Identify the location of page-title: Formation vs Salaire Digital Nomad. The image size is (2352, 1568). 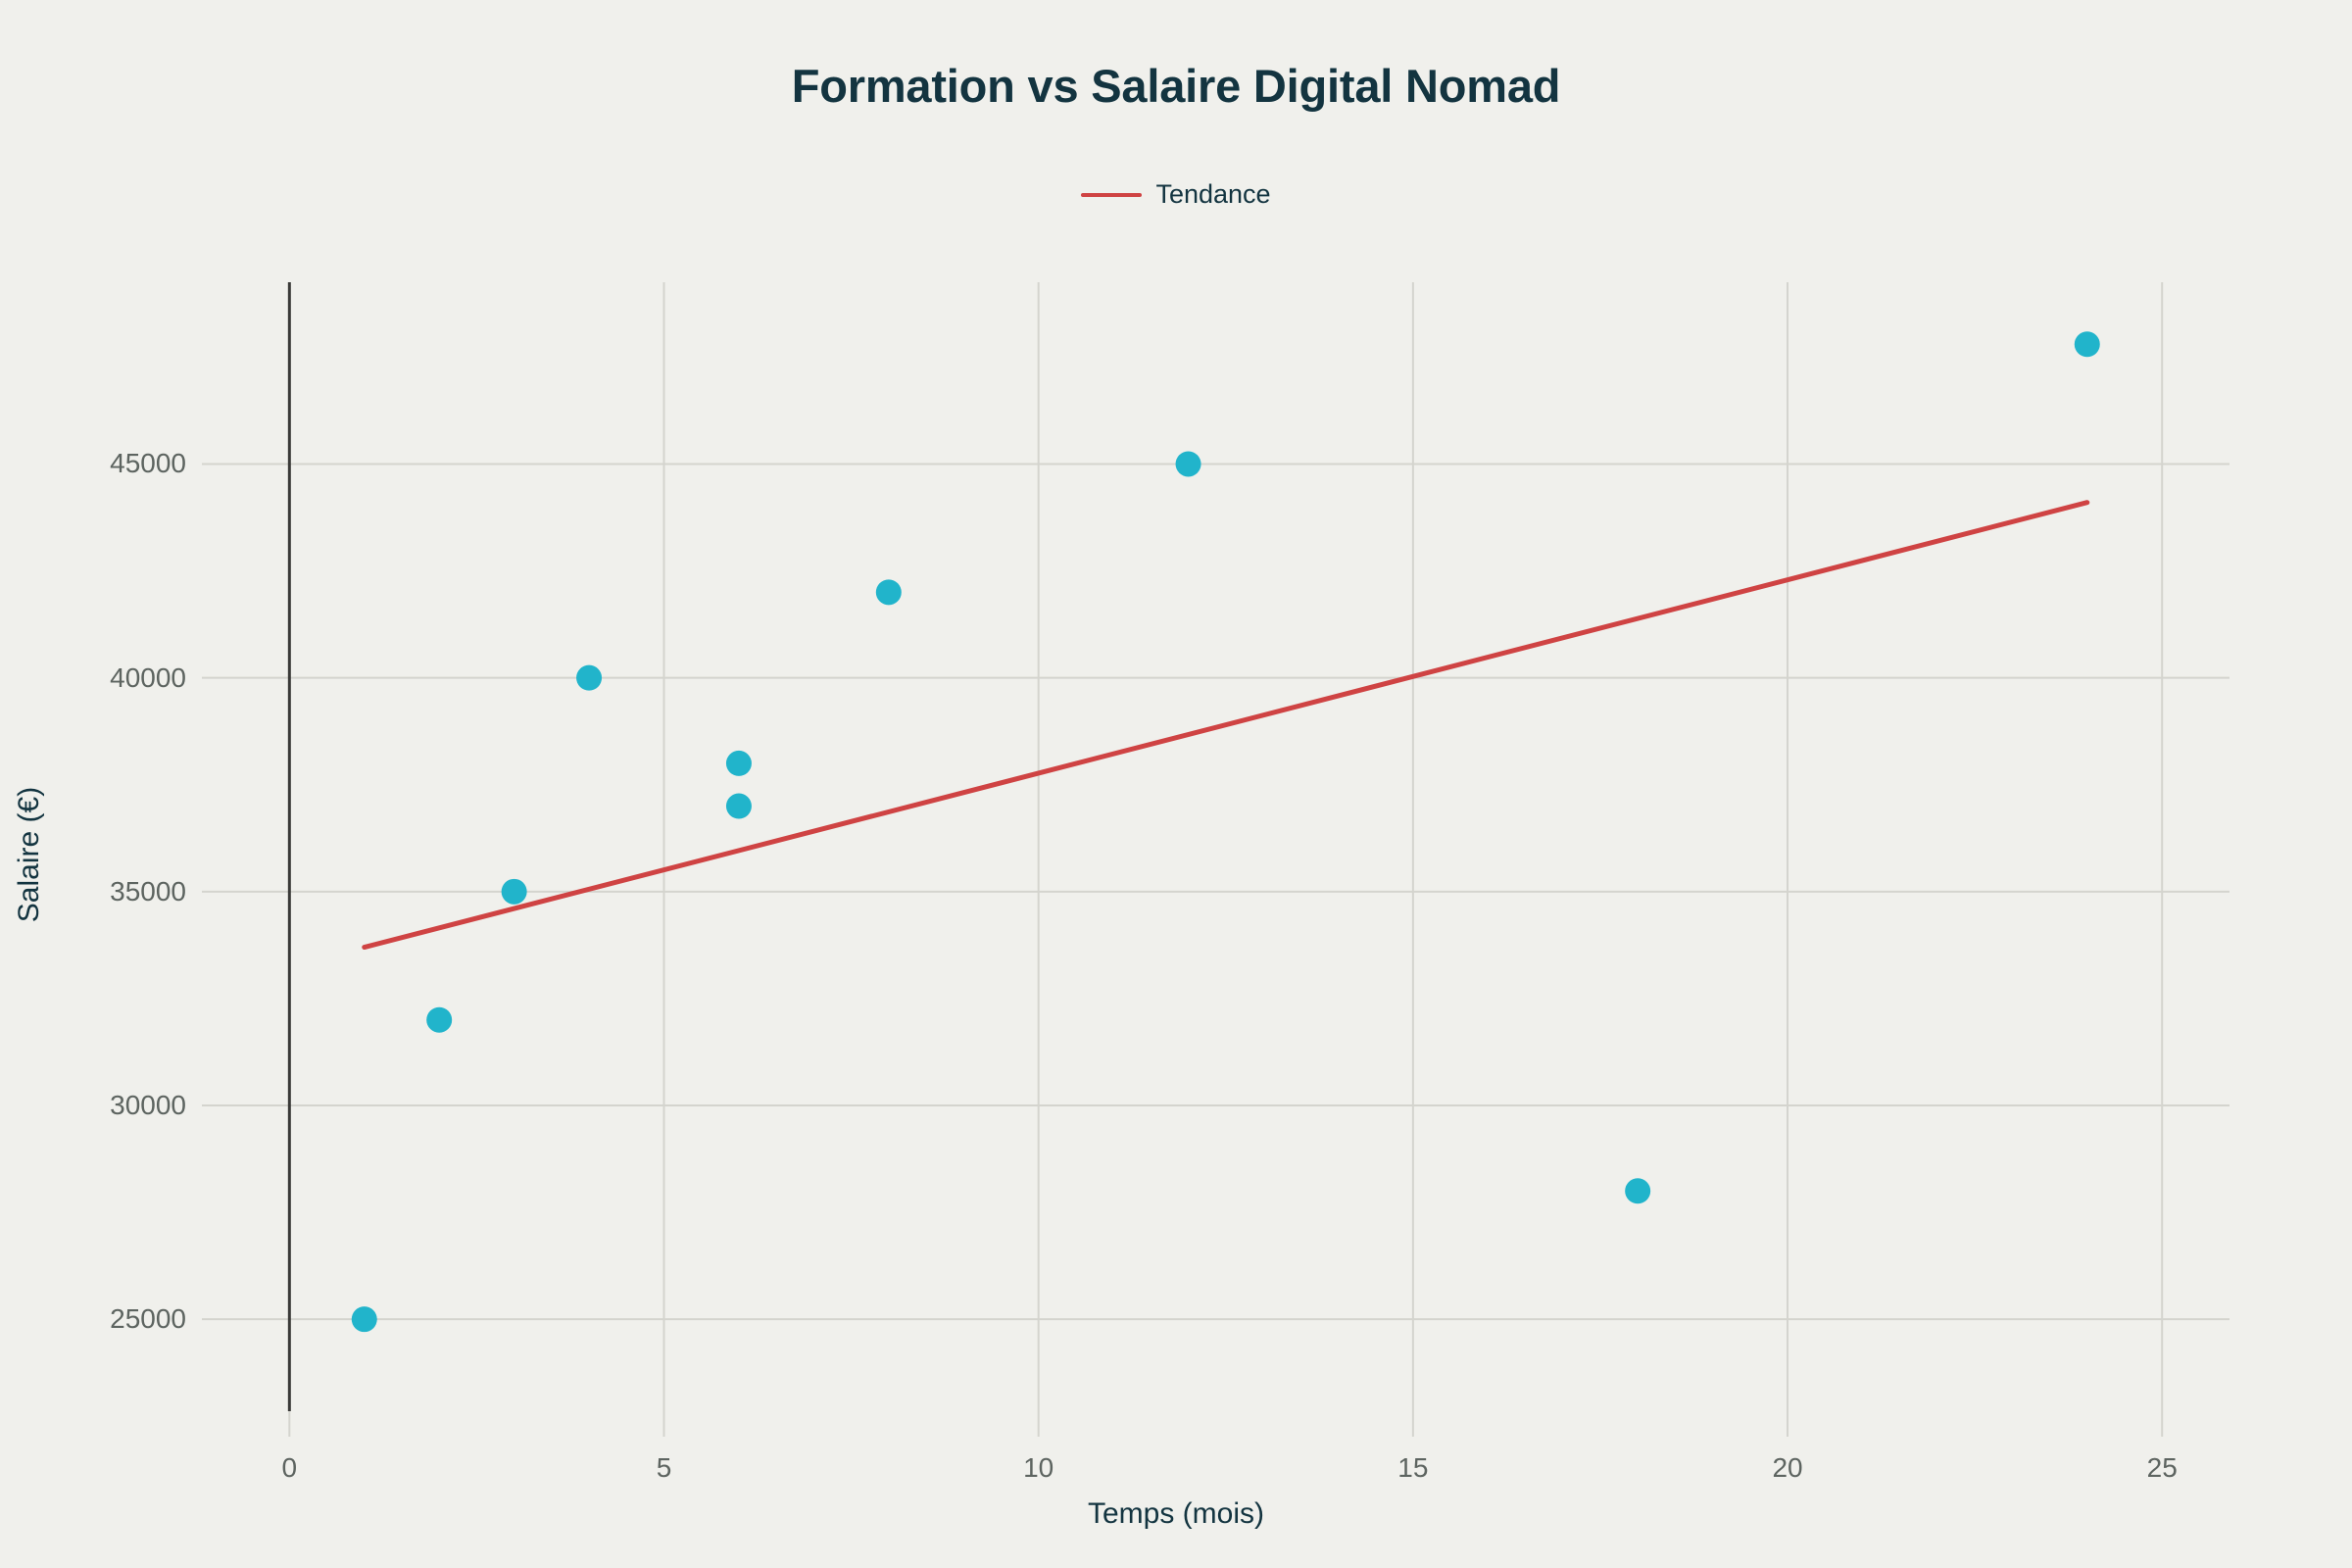
(1176, 86).